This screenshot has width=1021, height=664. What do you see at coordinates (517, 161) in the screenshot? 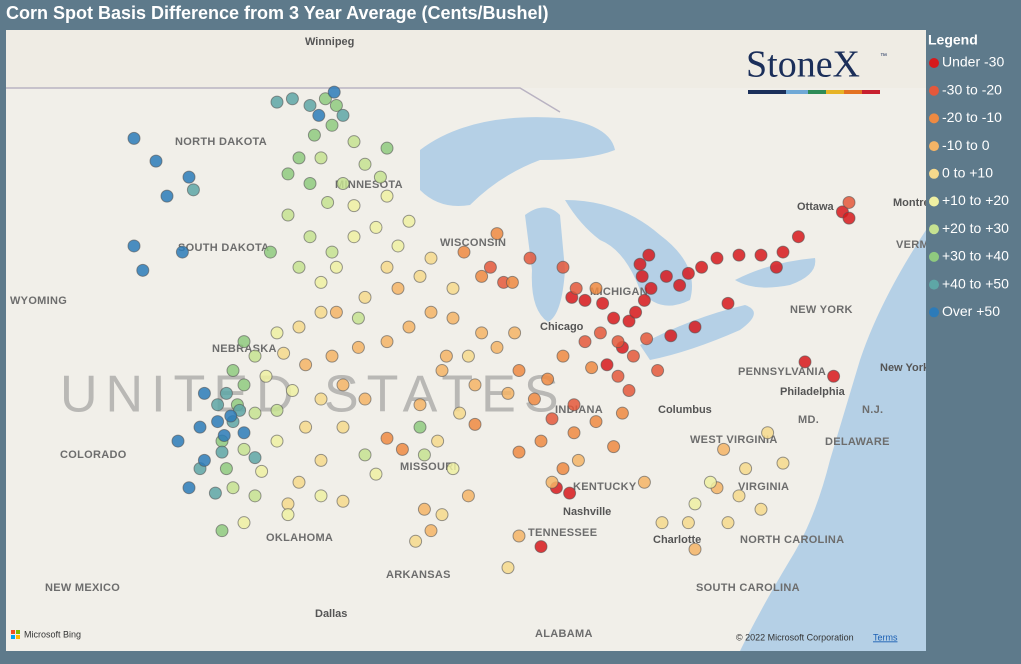
I see `lake-superior` at bounding box center [517, 161].